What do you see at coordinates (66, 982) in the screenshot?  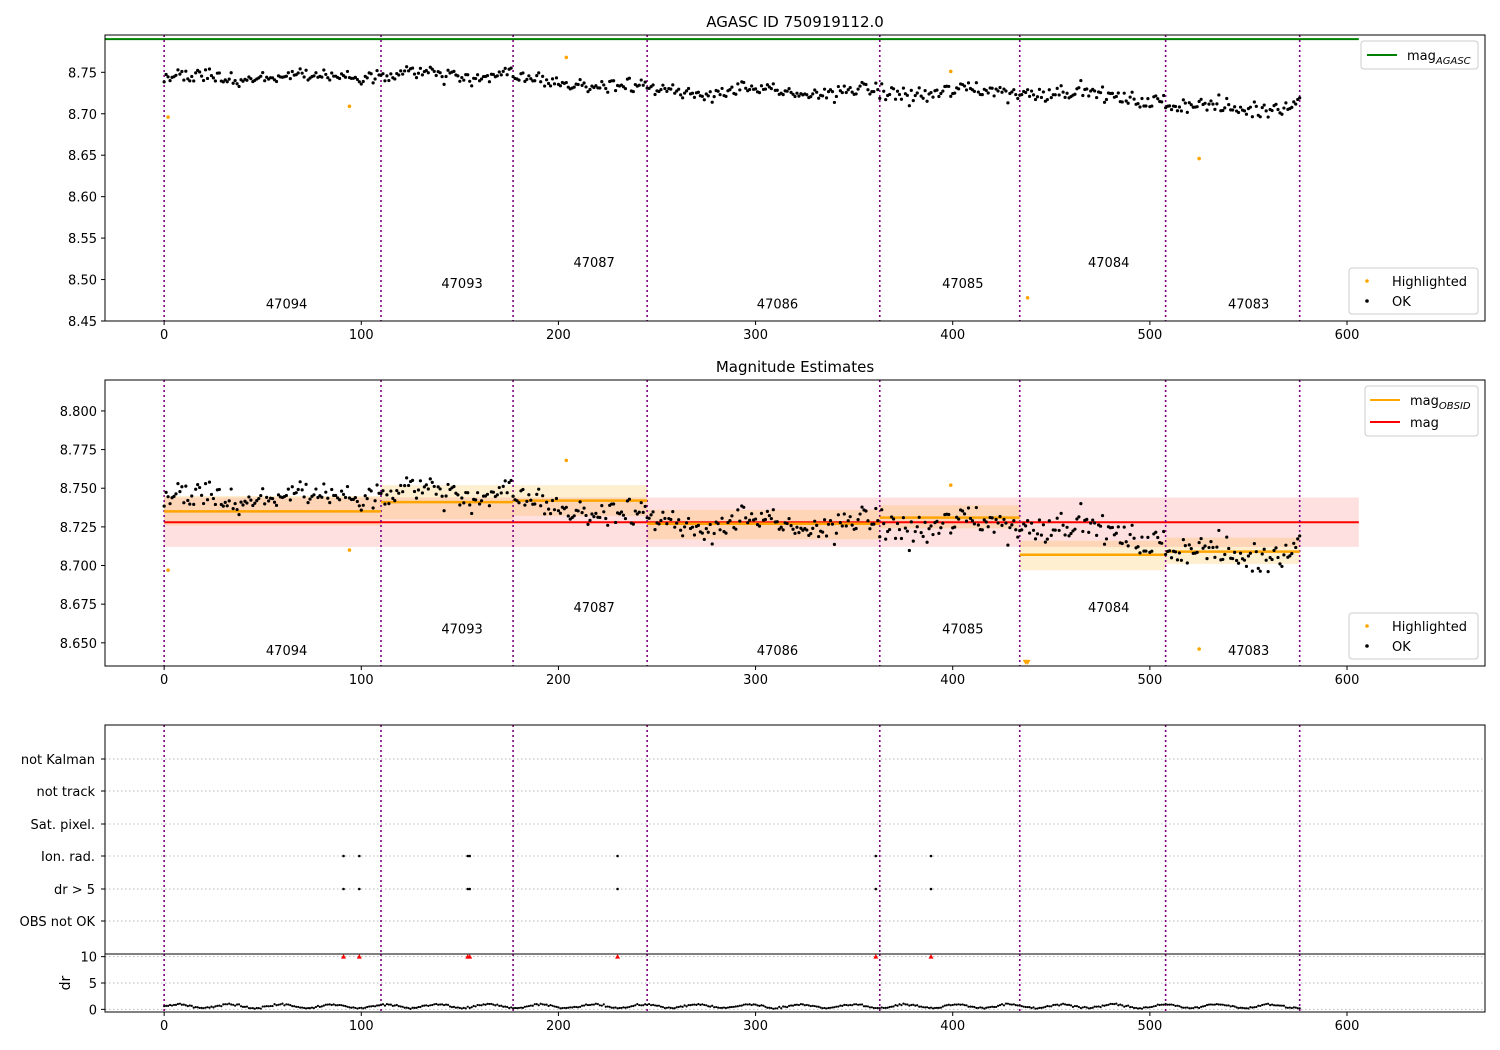 I see `dr-ylabel: dr` at bounding box center [66, 982].